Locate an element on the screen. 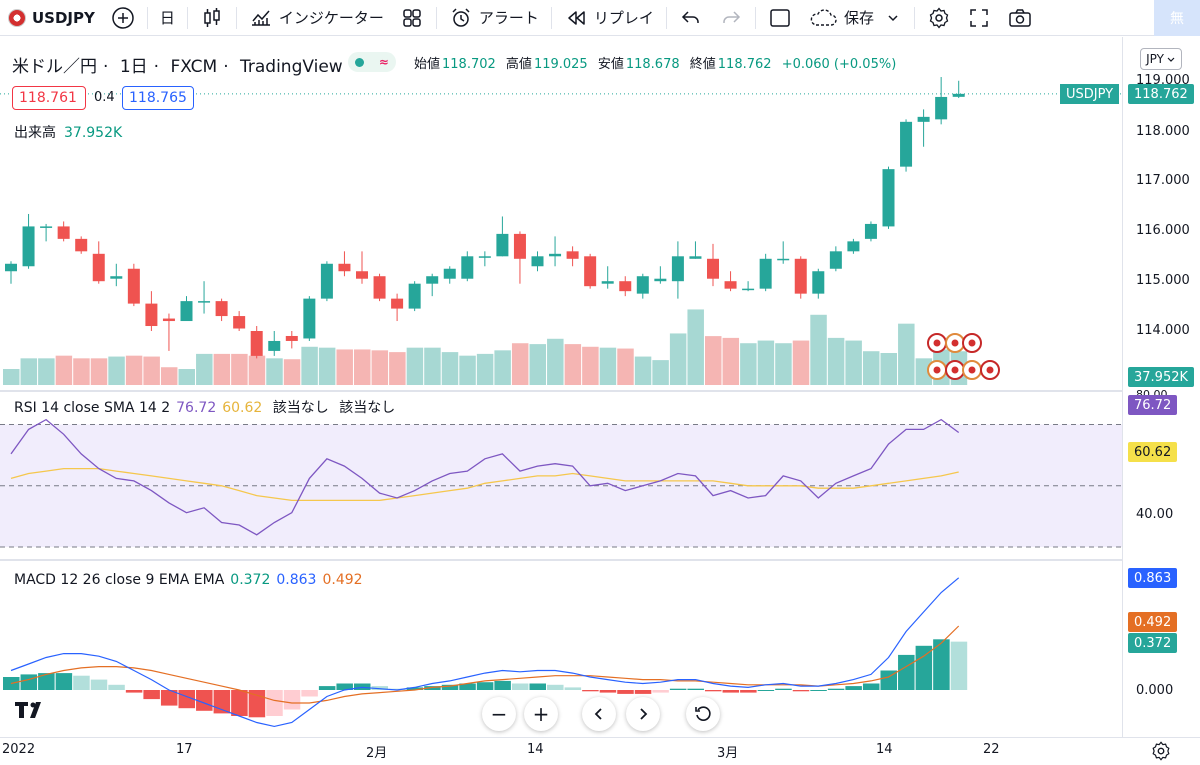  zoom-in-button: + is located at coordinates (541, 714).